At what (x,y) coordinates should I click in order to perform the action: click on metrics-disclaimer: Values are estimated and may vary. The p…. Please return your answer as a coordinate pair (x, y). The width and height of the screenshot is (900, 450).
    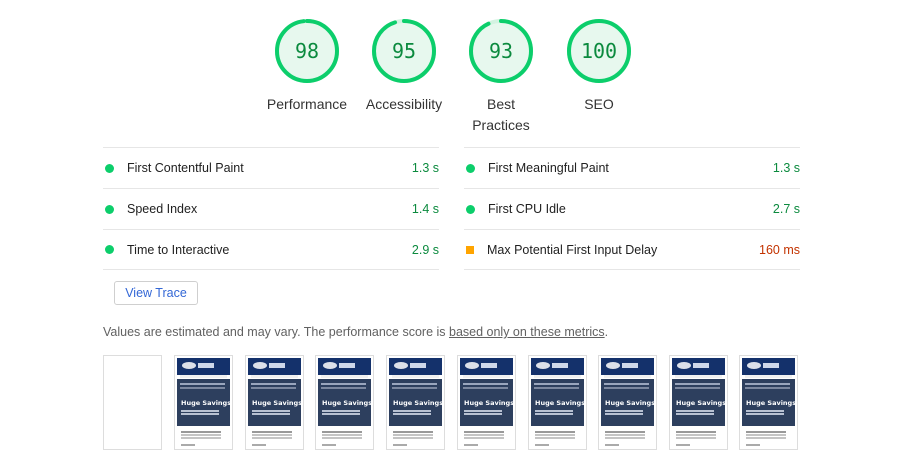
    Looking at the image, I should click on (355, 332).